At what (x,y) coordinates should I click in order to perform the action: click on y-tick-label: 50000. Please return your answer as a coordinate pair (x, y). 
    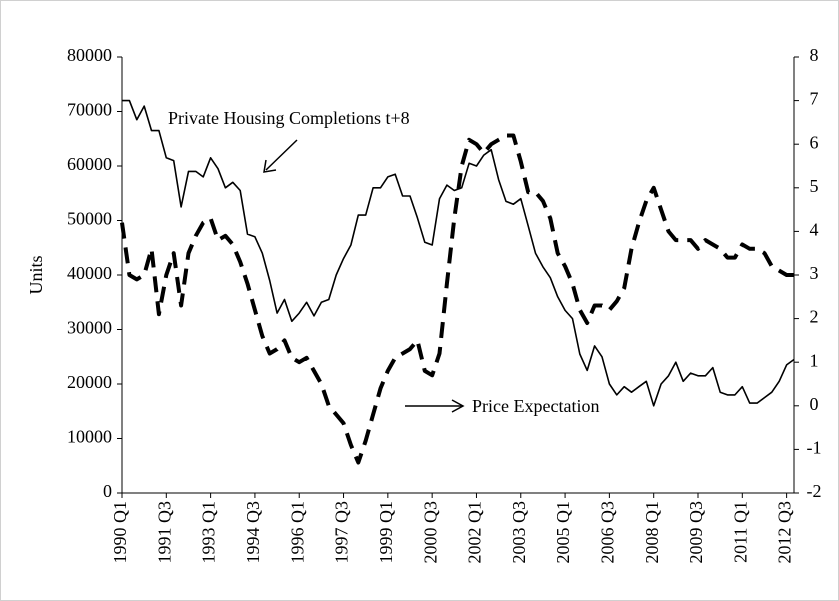
    Looking at the image, I should click on (89, 219).